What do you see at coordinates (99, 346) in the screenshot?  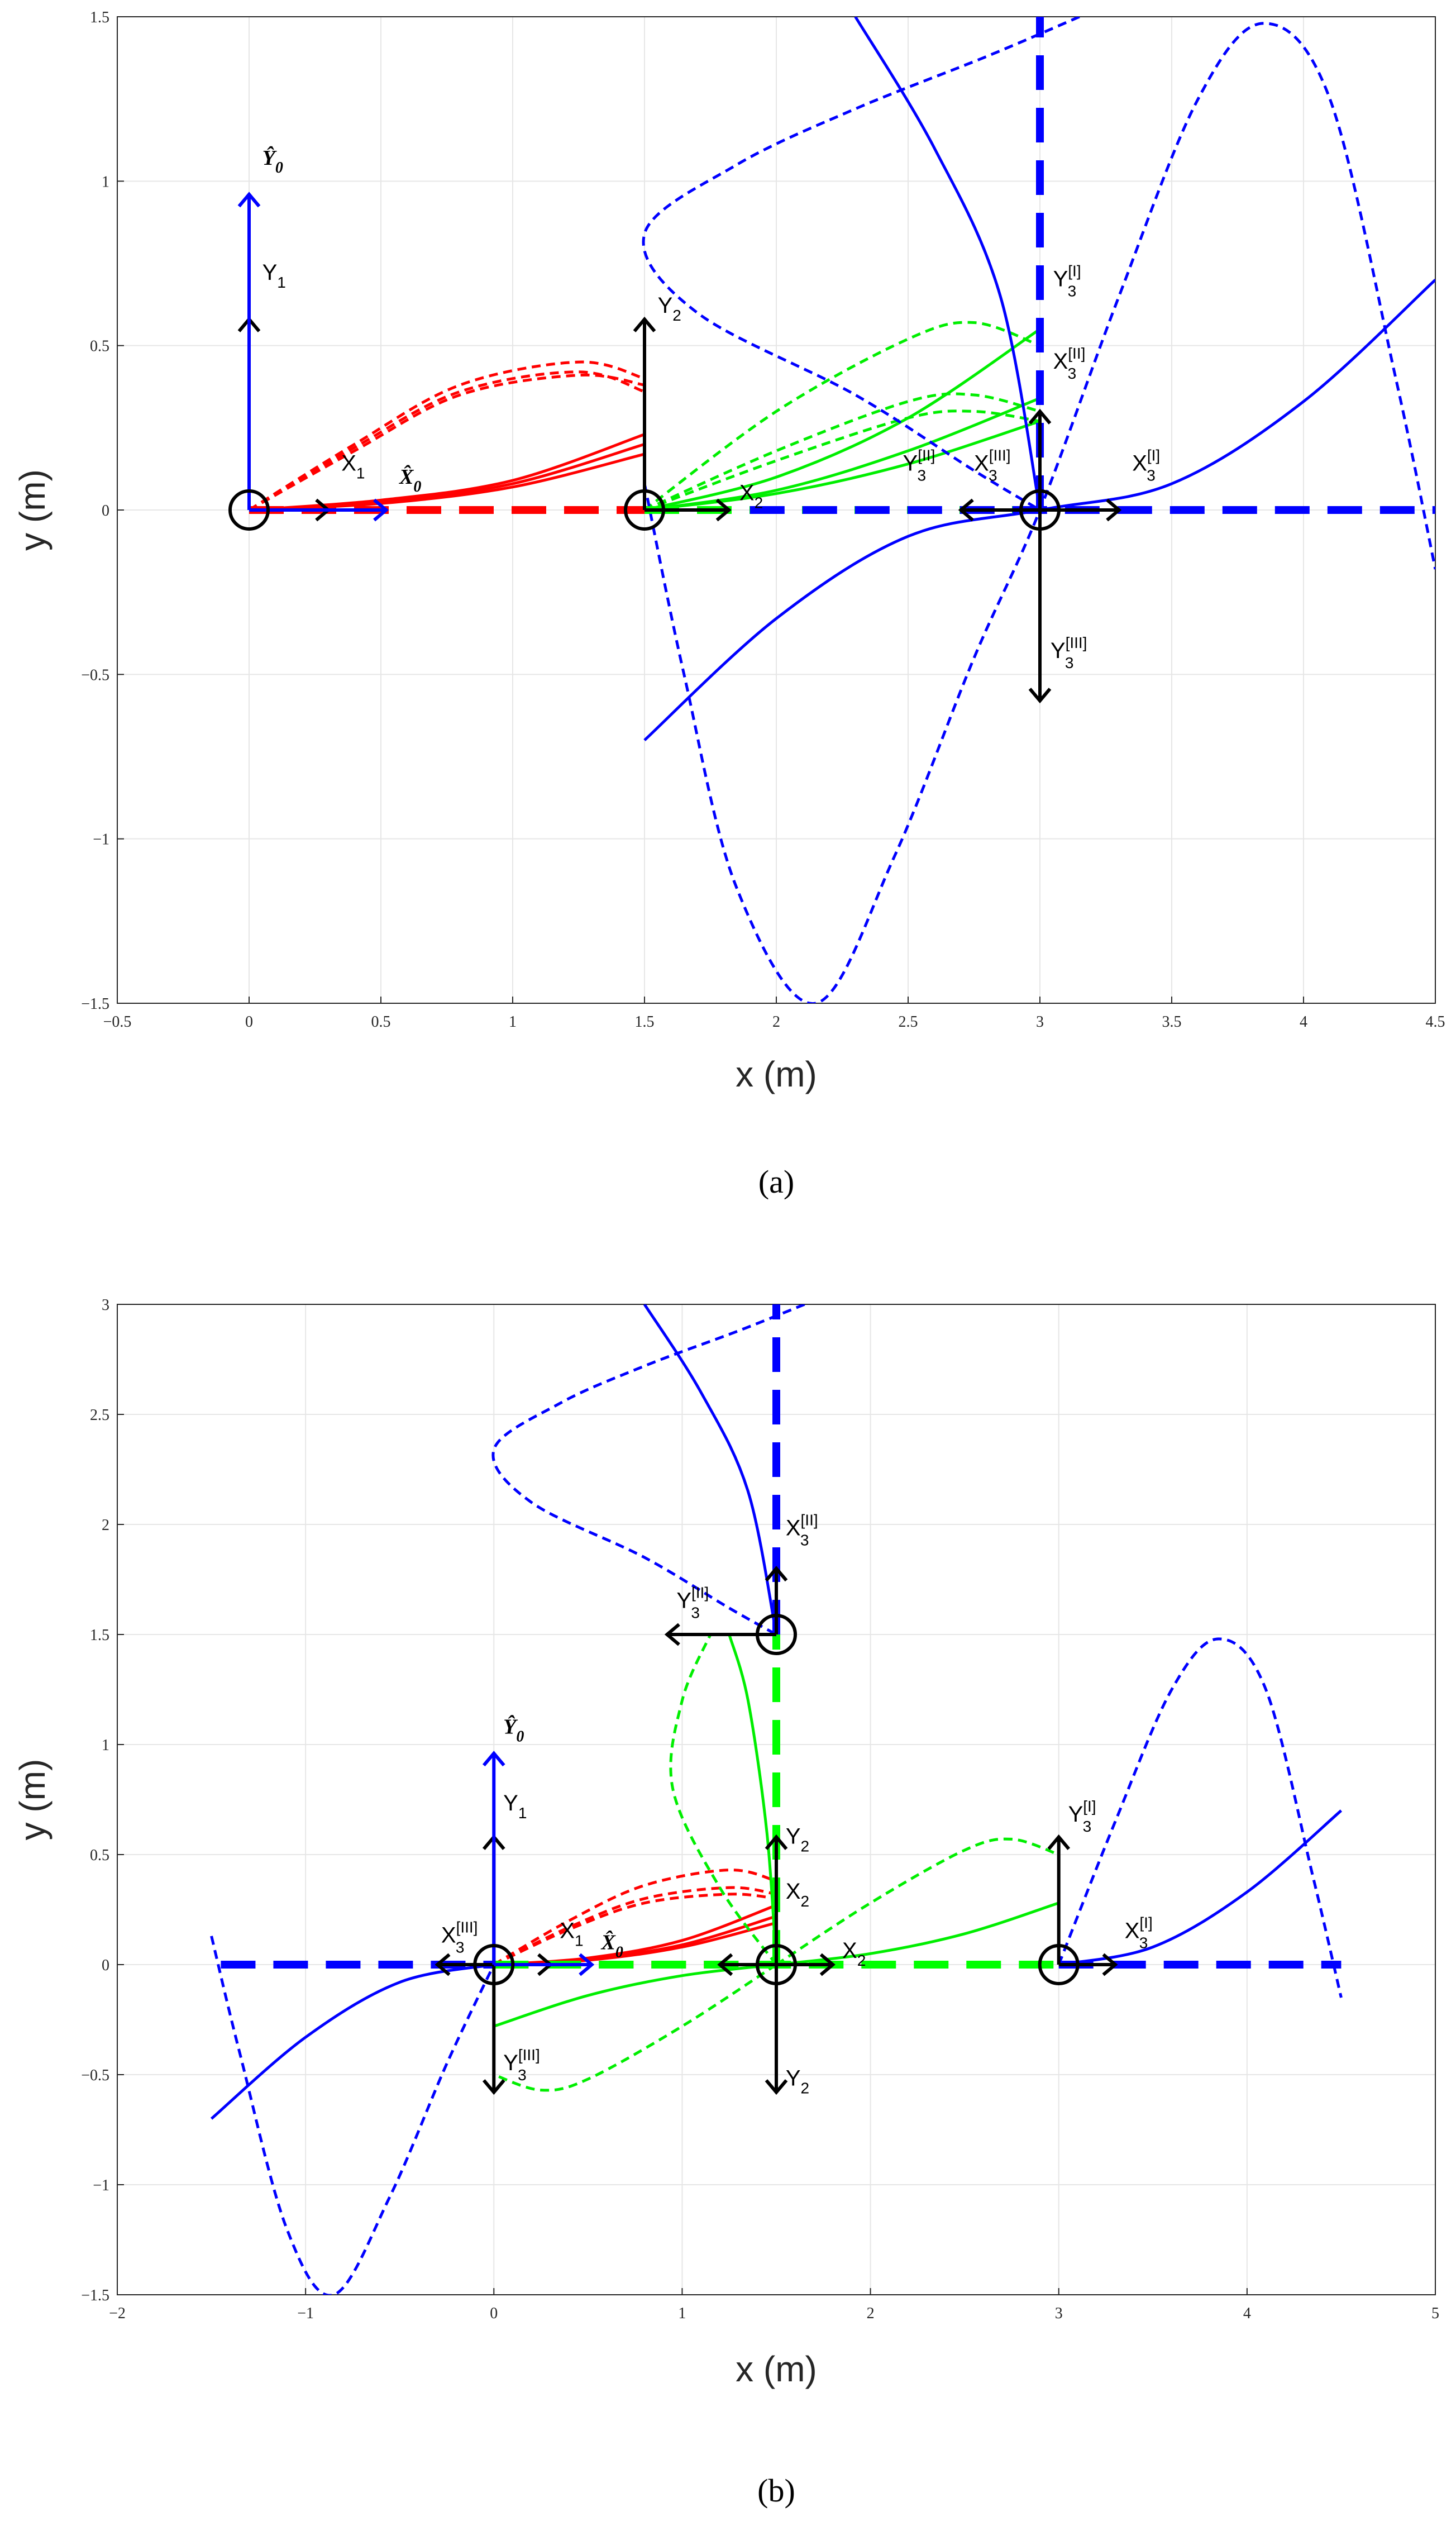 I see `y-tick-label: 0.5` at bounding box center [99, 346].